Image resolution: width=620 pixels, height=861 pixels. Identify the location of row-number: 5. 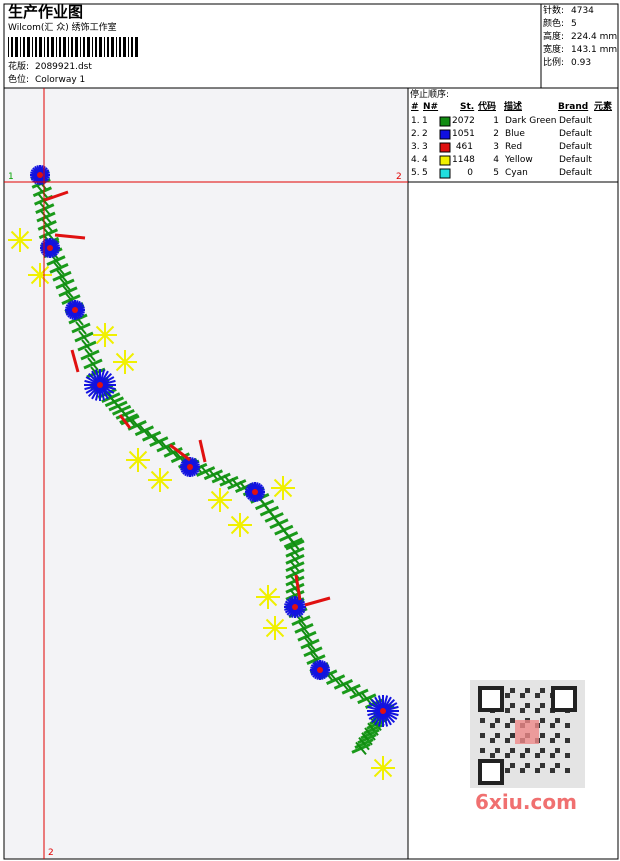
(425, 173).